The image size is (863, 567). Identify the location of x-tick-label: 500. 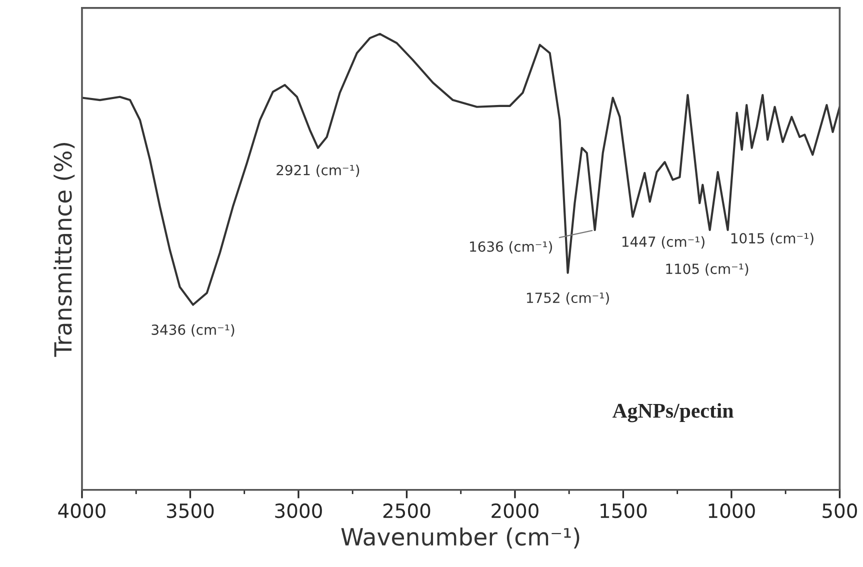
(839, 510).